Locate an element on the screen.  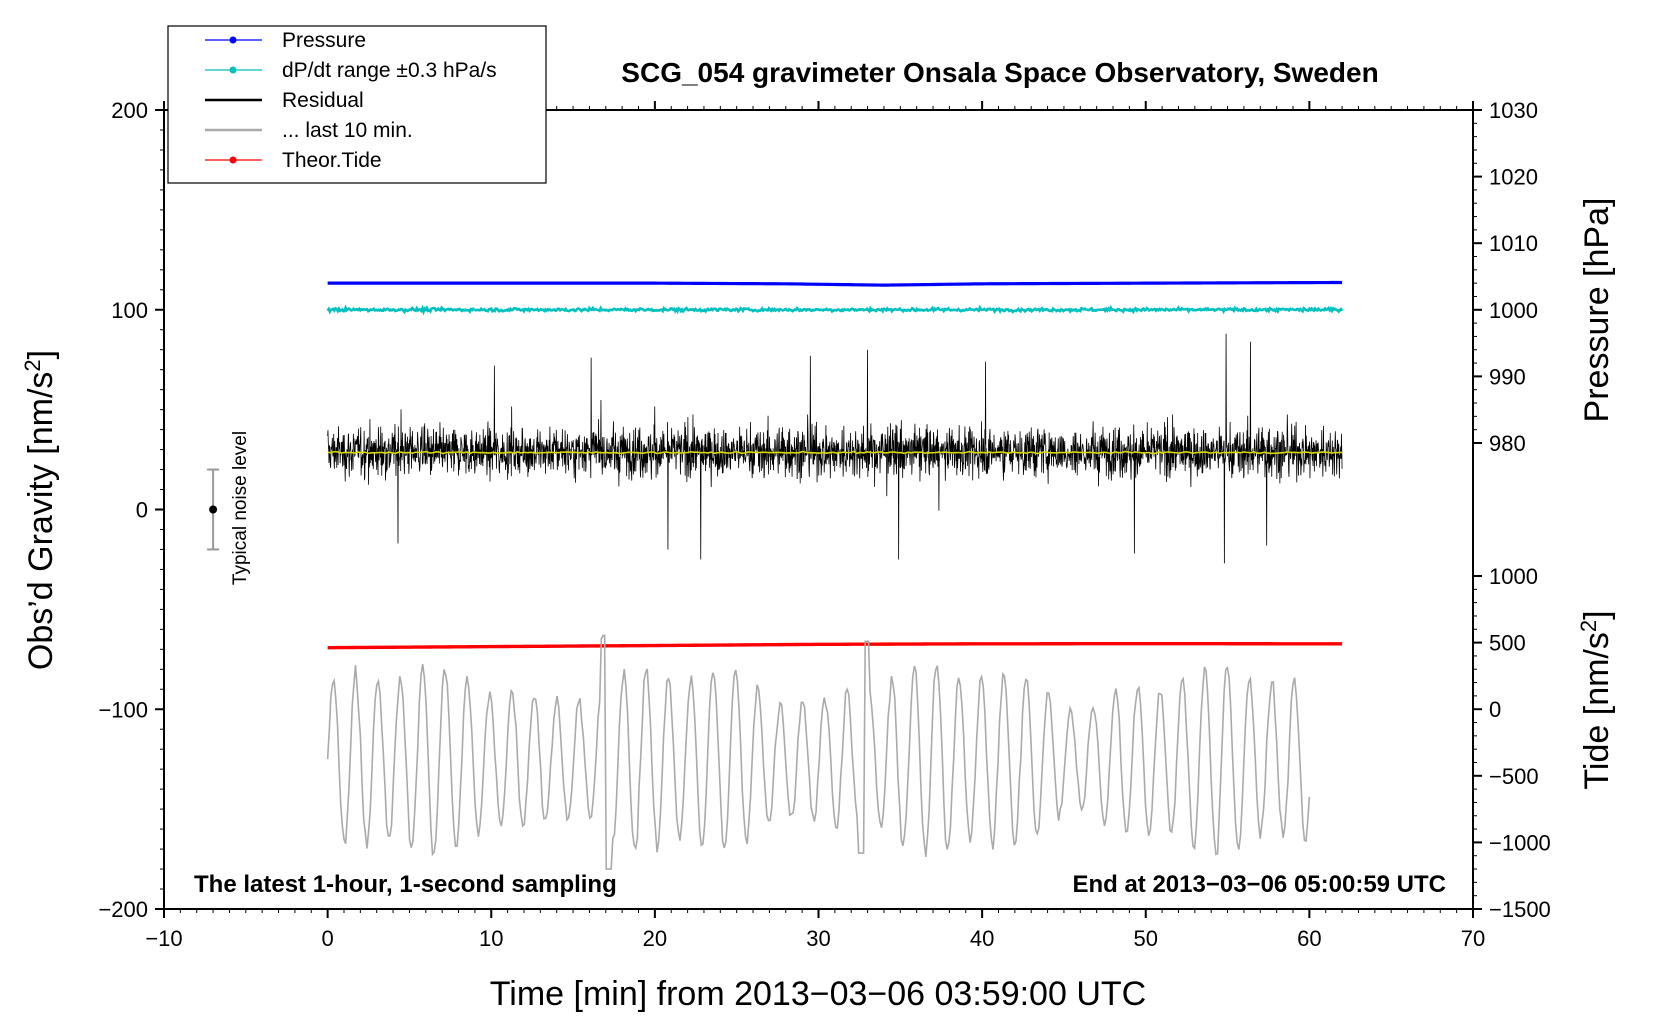
left-axis-title-main: Obs’d Gravity [nm/s is located at coordinates (41, 521).